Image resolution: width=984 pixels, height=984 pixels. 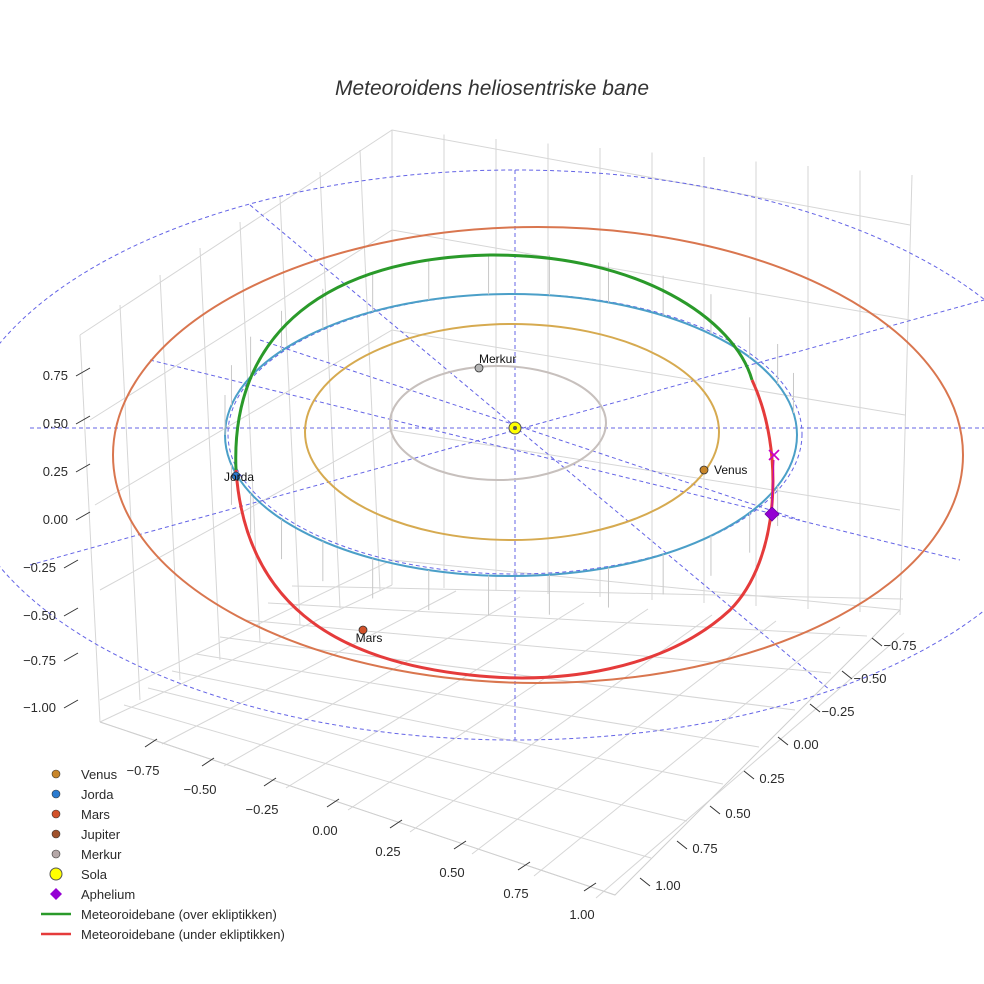 I want to click on planet-marker-venus, so click(x=704, y=470).